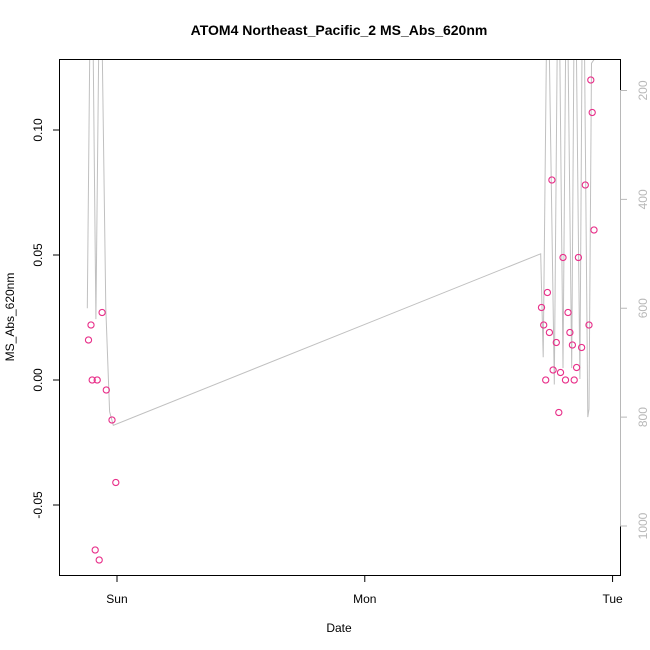 The width and height of the screenshot is (650, 650). Describe the element at coordinates (643, 308) in the screenshot. I see `right-tick-label: 600` at that location.